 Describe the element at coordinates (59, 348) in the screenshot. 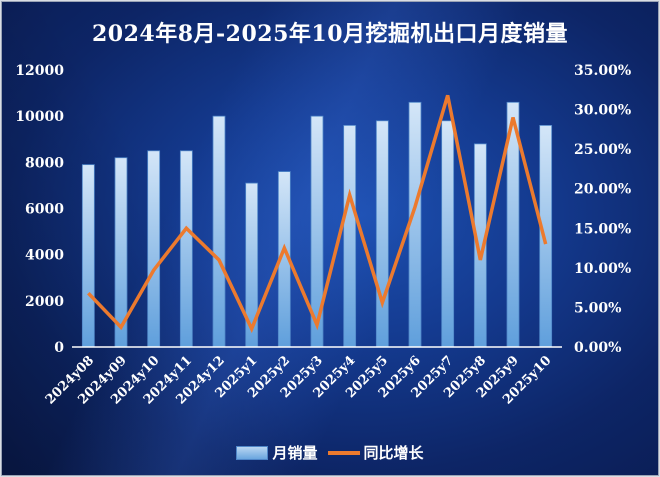

I see `left-axis-tick: 0` at that location.